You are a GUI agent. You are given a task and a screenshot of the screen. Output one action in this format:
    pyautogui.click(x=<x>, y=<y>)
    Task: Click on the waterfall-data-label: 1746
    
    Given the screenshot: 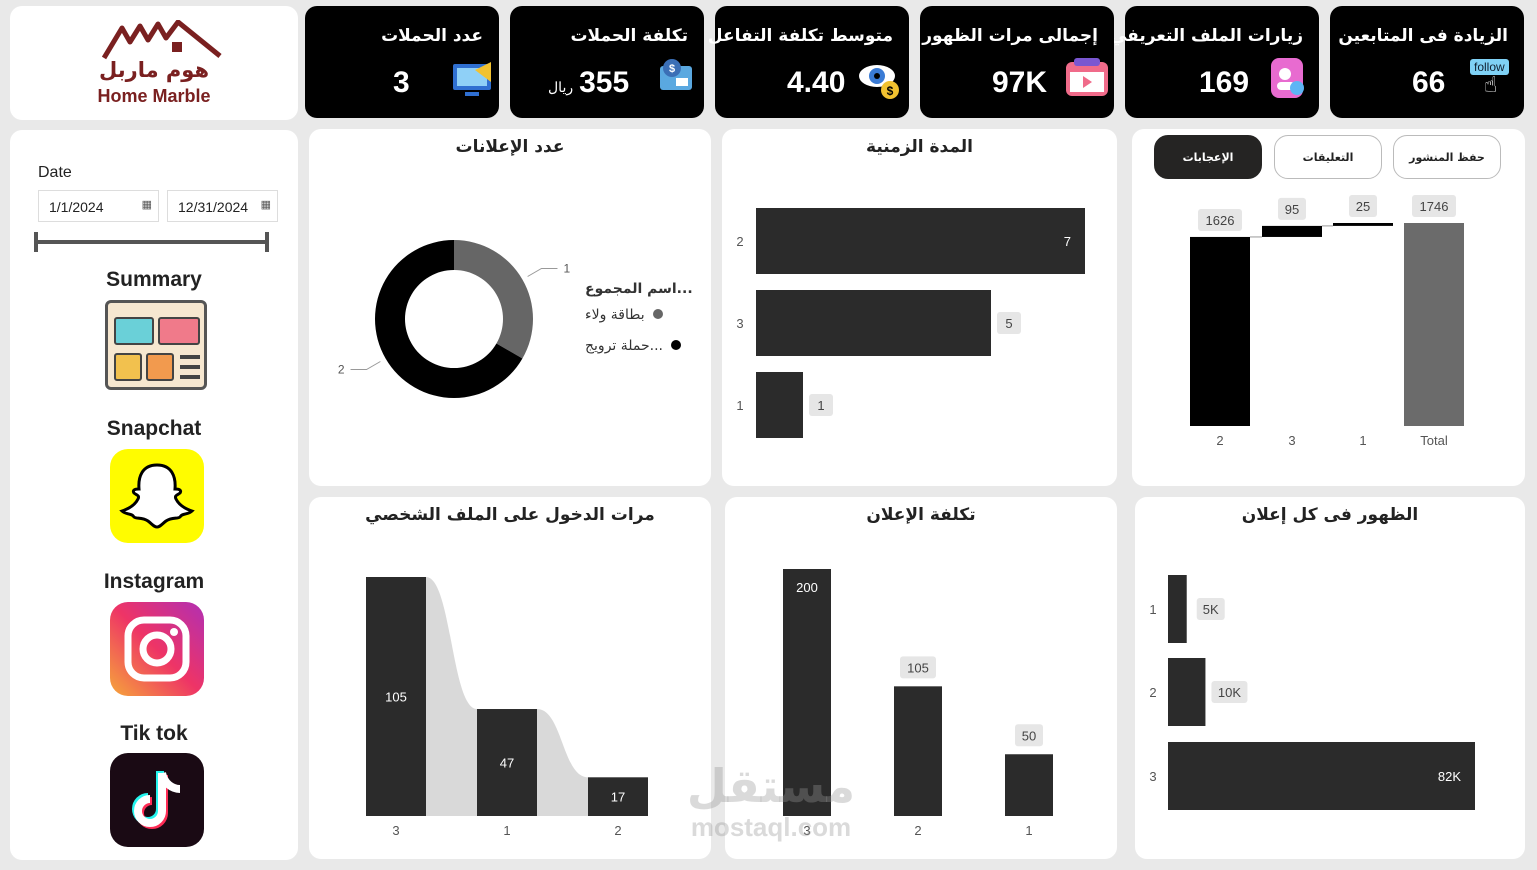 What is the action you would take?
    pyautogui.click(x=1434, y=206)
    